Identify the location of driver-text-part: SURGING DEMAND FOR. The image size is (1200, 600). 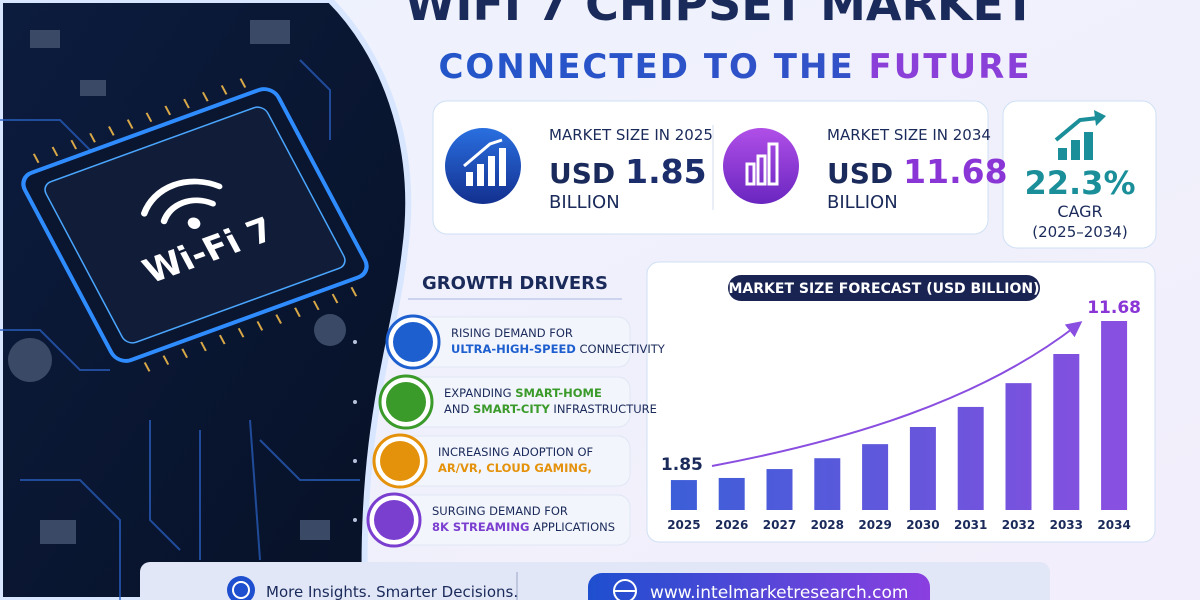
(500, 511).